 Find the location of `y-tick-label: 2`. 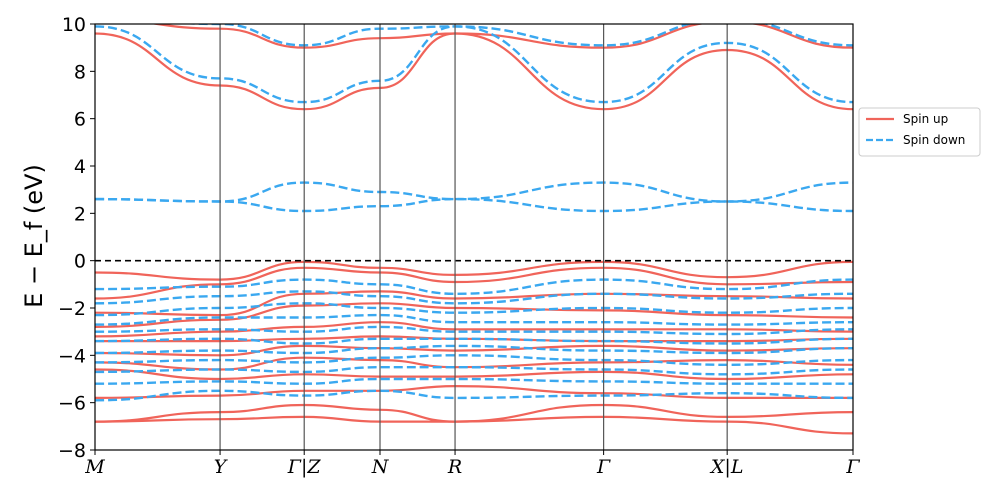

y-tick-label: 2 is located at coordinates (80, 214).